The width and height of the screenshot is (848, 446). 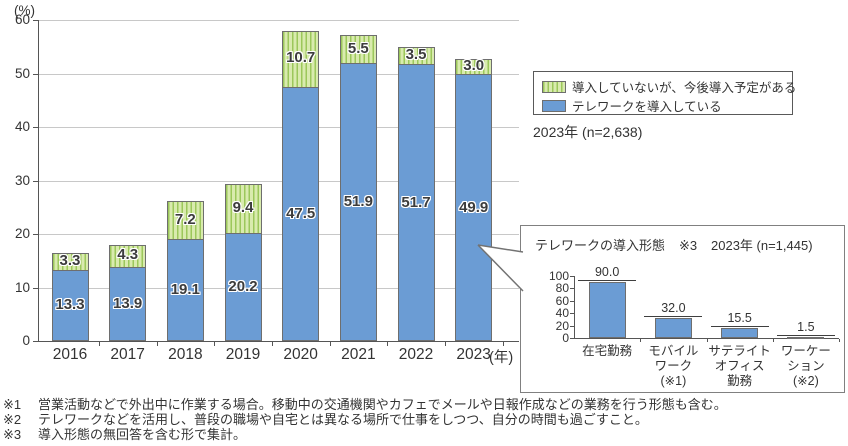 I want to click on bar-introduced-2020, so click(x=301, y=213).